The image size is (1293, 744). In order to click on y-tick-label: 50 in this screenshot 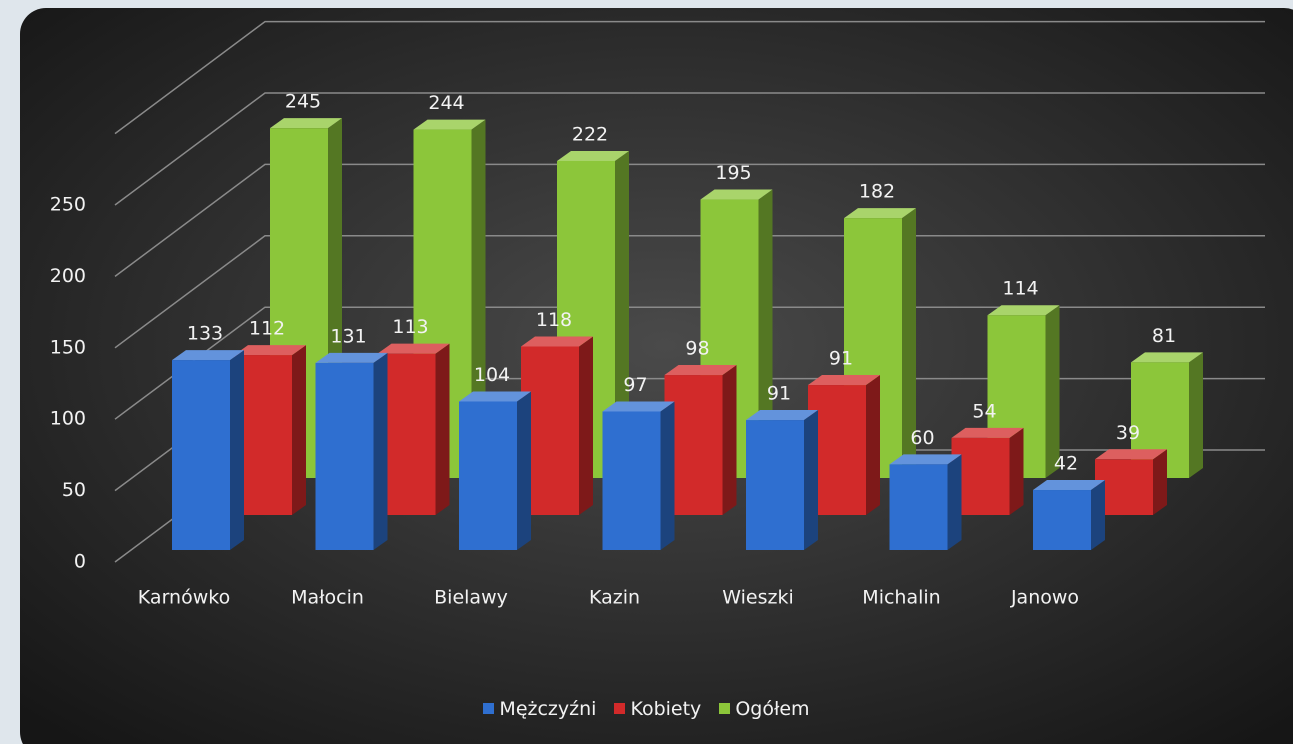, I will do `click(74, 490)`.